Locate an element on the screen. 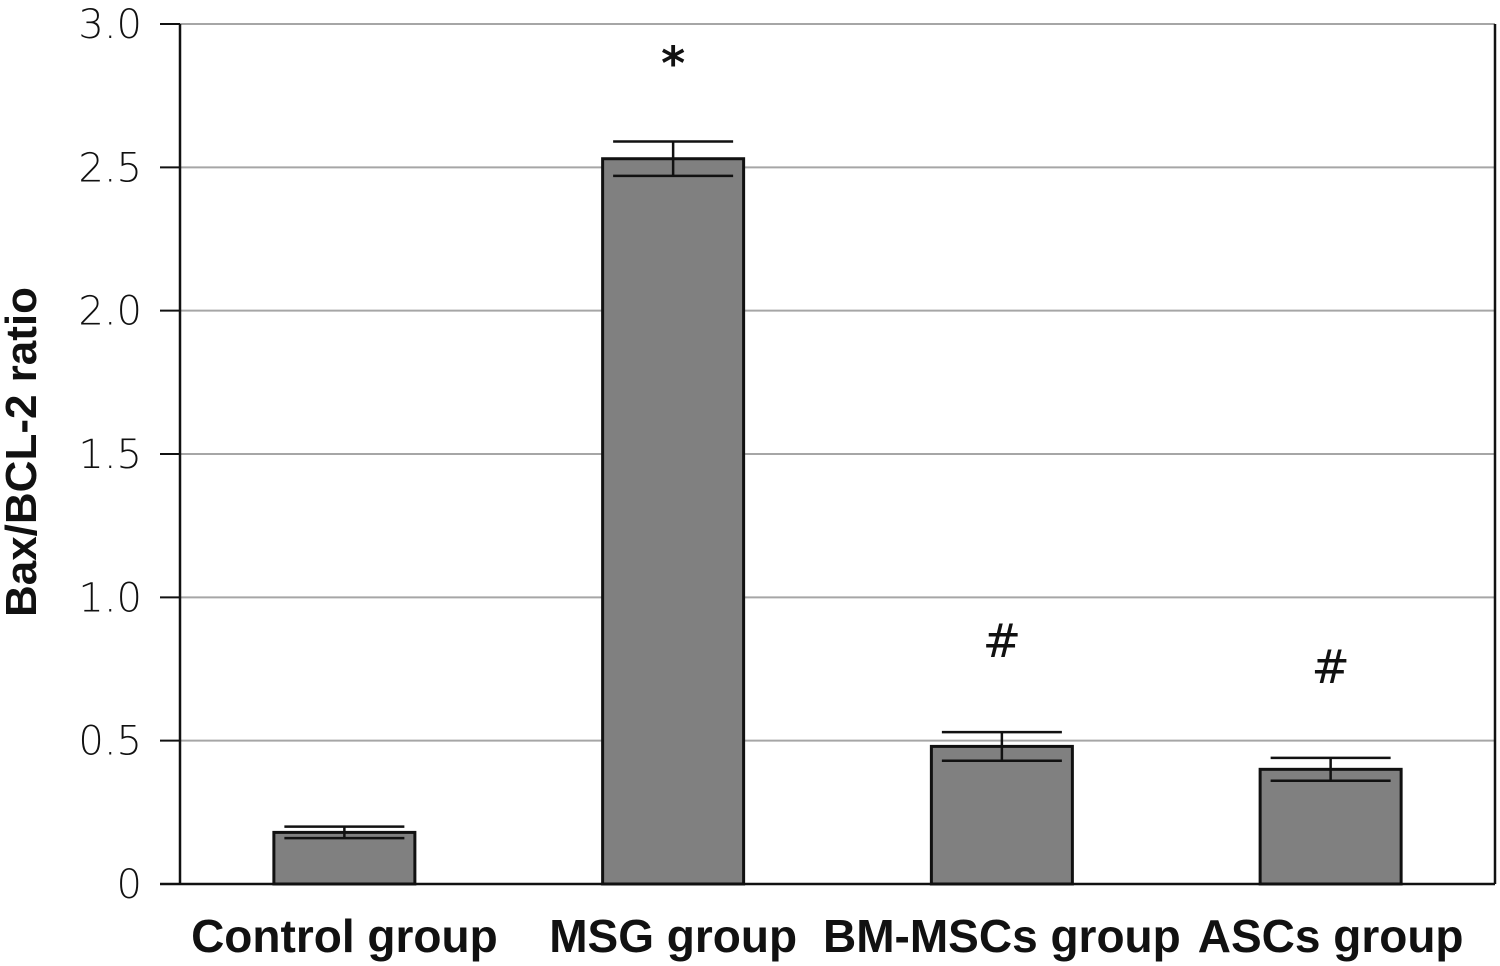  x-category-label: Control group is located at coordinates (344, 936).